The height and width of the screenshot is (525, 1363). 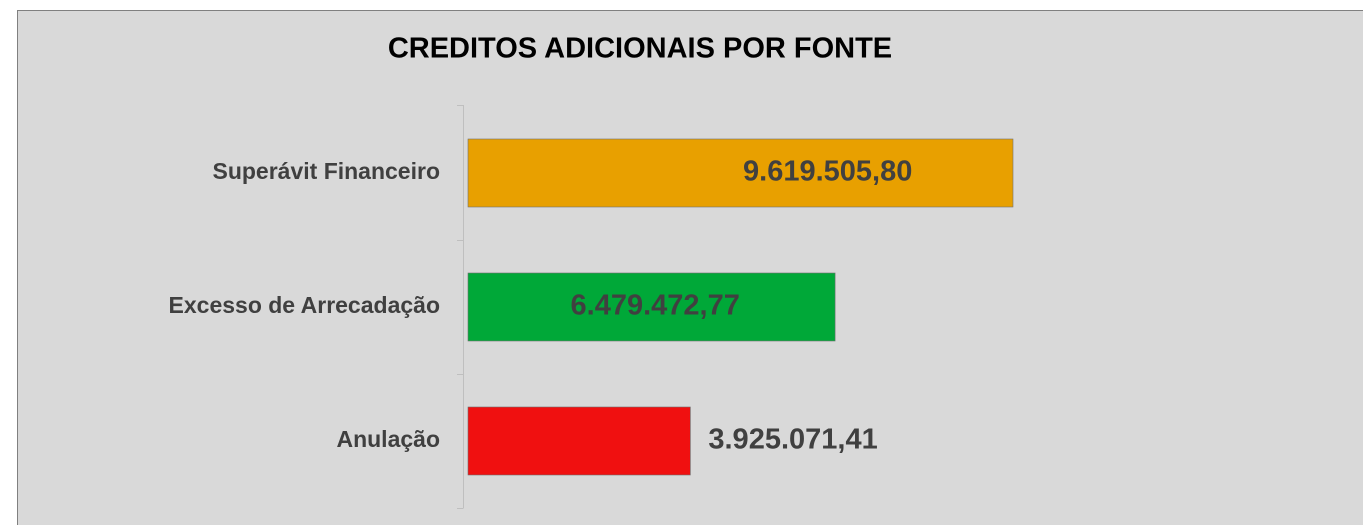 I want to click on category-label: Superávit Financeiro, so click(x=326, y=171).